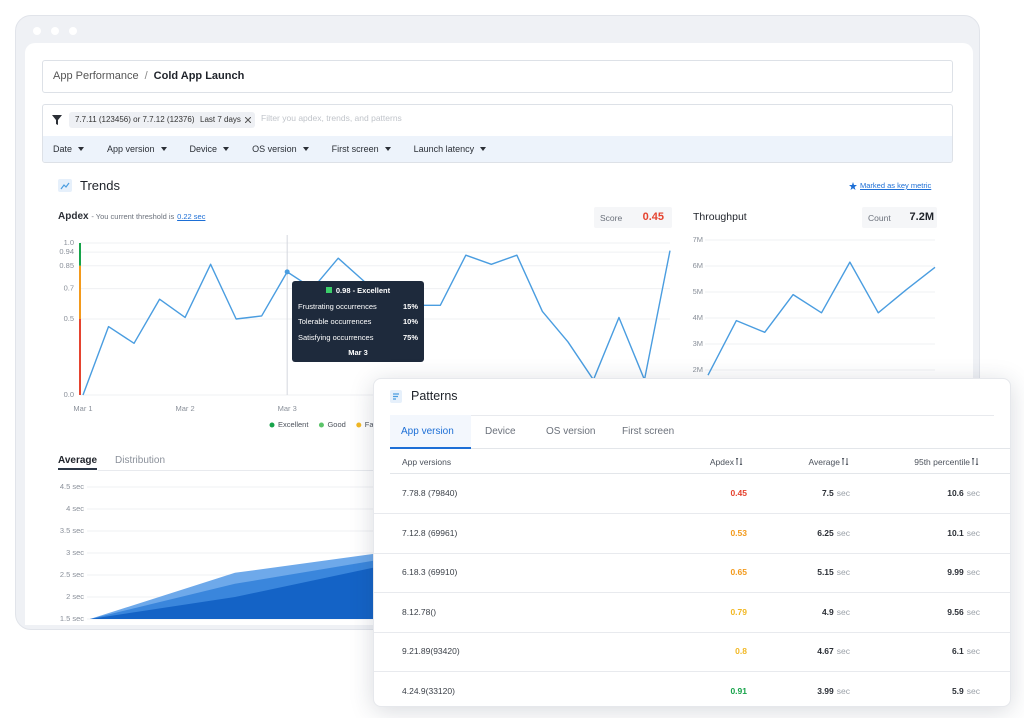 The width and height of the screenshot is (1024, 718). I want to click on p95-cell: 5.9 sec, so click(965, 689).